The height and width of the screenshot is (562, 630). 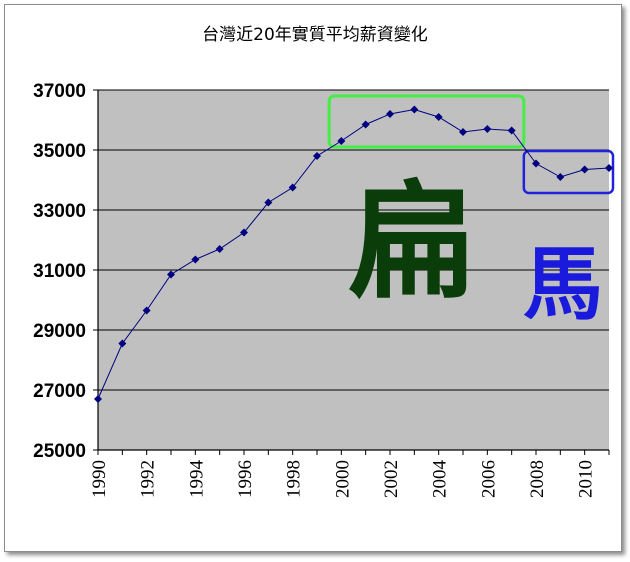 What do you see at coordinates (59, 331) in the screenshot?
I see `y-tick-label: 29000` at bounding box center [59, 331].